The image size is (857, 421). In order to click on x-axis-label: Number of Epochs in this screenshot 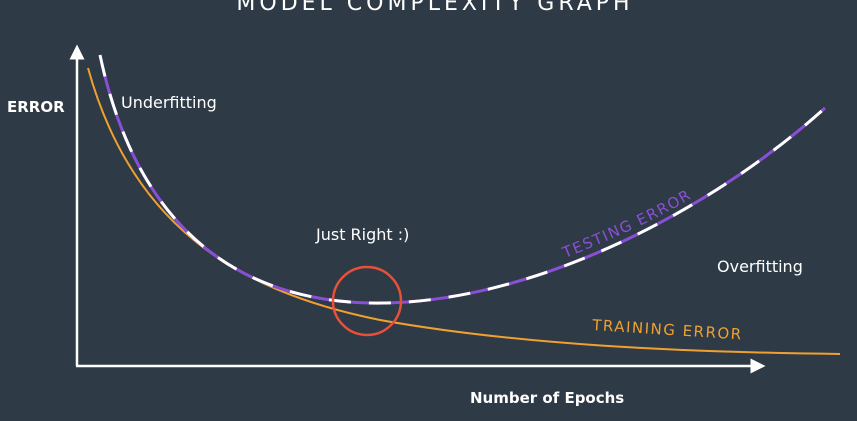, I will do `click(547, 398)`.